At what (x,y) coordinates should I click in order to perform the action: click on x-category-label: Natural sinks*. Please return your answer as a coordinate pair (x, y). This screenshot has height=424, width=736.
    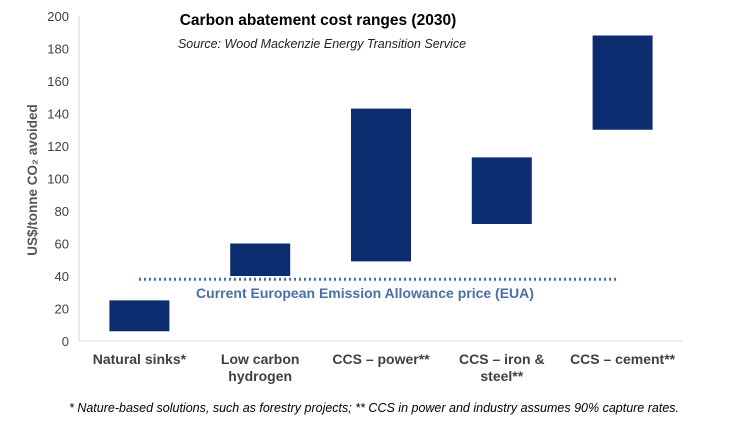
    Looking at the image, I should click on (140, 359).